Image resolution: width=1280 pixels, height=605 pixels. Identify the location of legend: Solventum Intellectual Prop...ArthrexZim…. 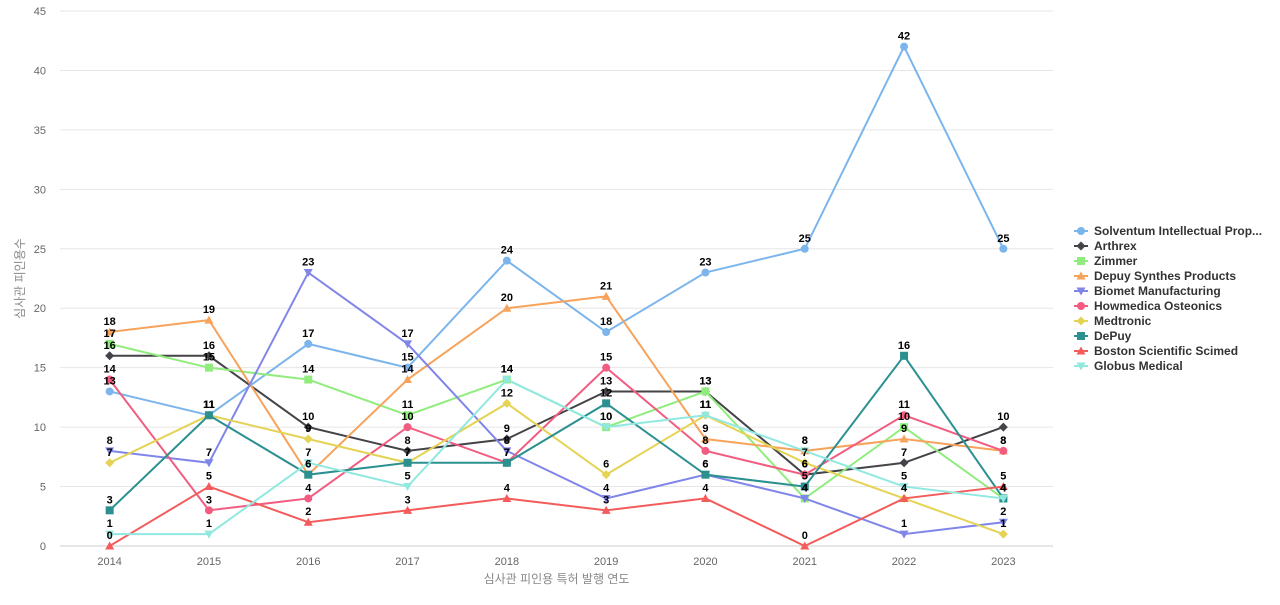
(1168, 298).